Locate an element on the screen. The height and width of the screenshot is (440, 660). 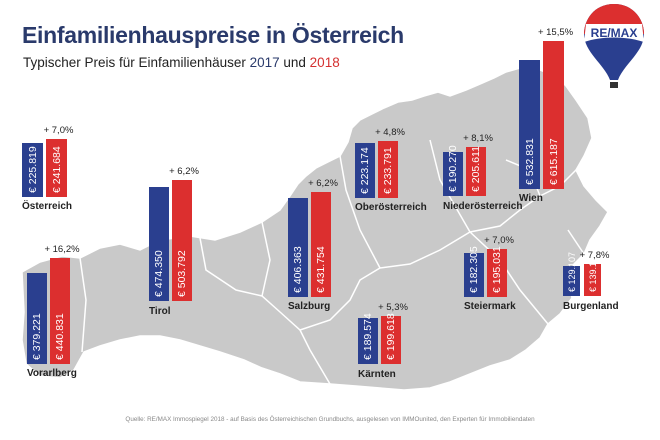
bar-2018: € 241.684 is located at coordinates (56, 168).